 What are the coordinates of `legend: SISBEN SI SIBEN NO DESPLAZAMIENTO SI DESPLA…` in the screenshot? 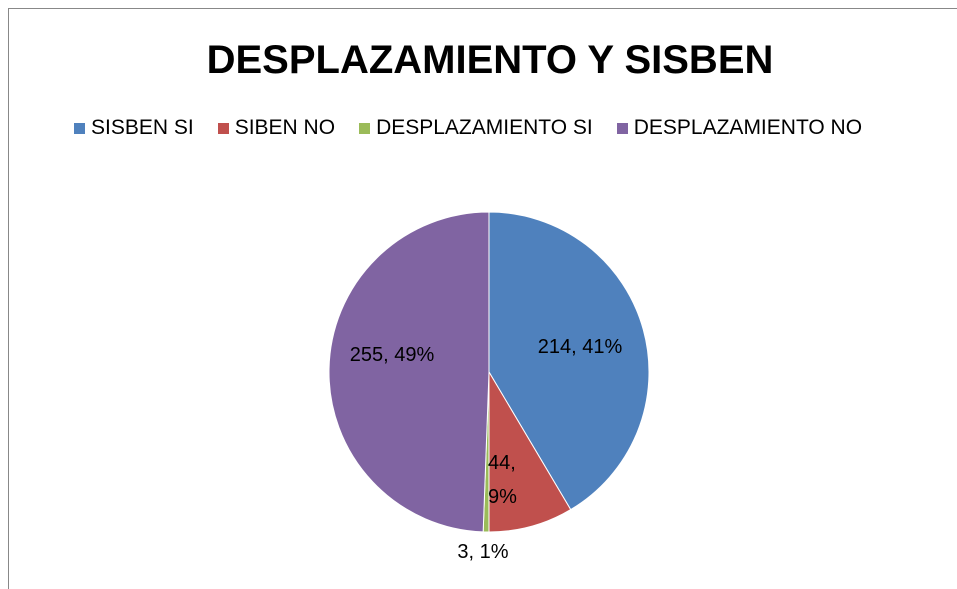 It's located at (480, 128).